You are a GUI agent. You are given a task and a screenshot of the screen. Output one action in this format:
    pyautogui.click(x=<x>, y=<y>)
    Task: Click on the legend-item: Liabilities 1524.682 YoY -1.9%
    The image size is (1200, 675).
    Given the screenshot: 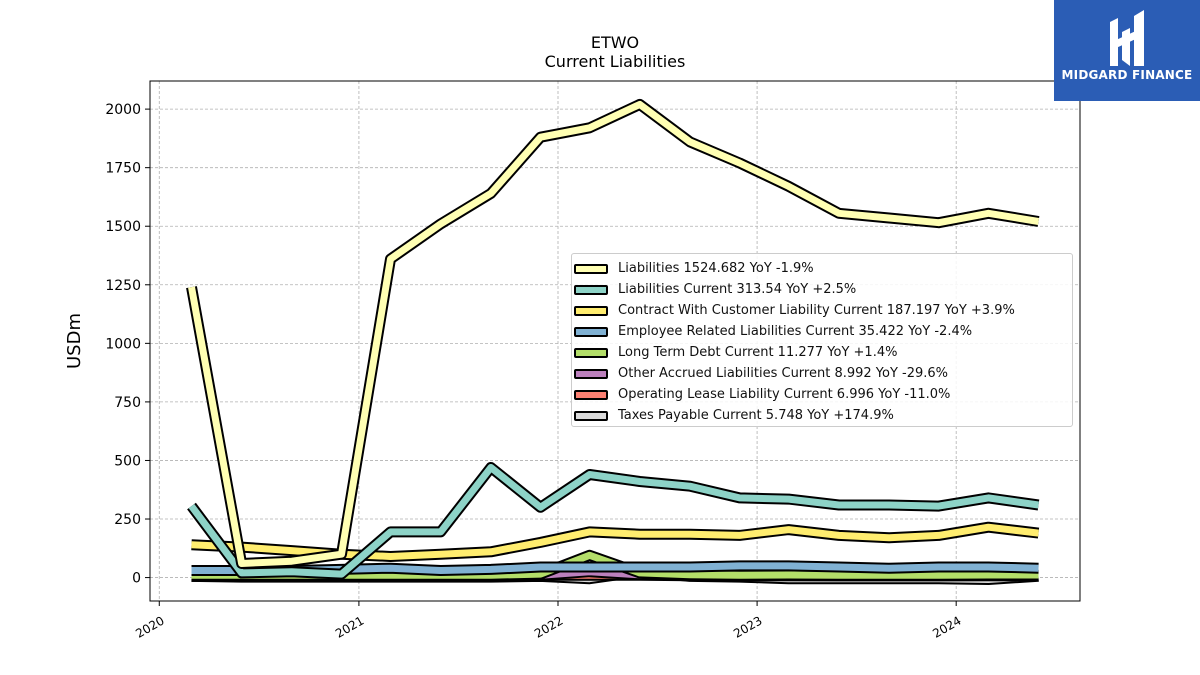 What is the action you would take?
    pyautogui.click(x=822, y=268)
    